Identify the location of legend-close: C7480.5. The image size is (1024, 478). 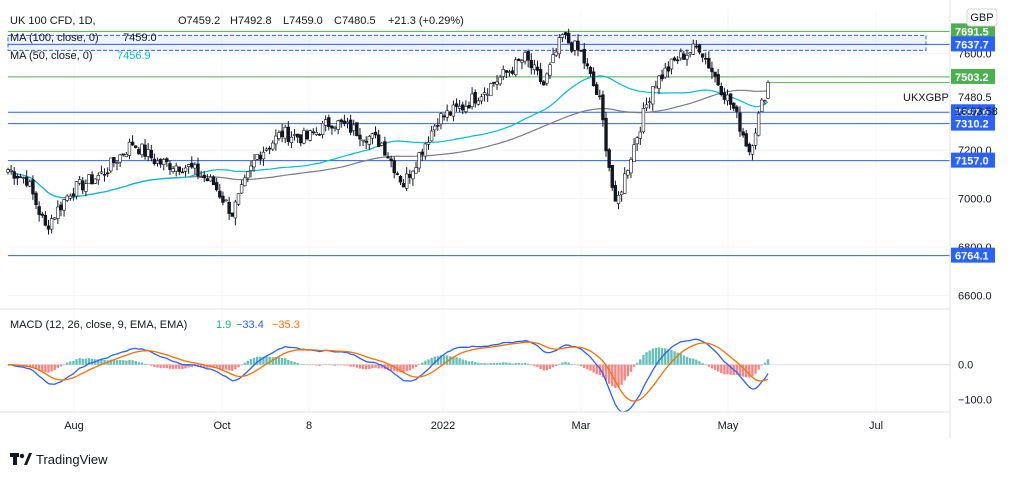
(355, 21).